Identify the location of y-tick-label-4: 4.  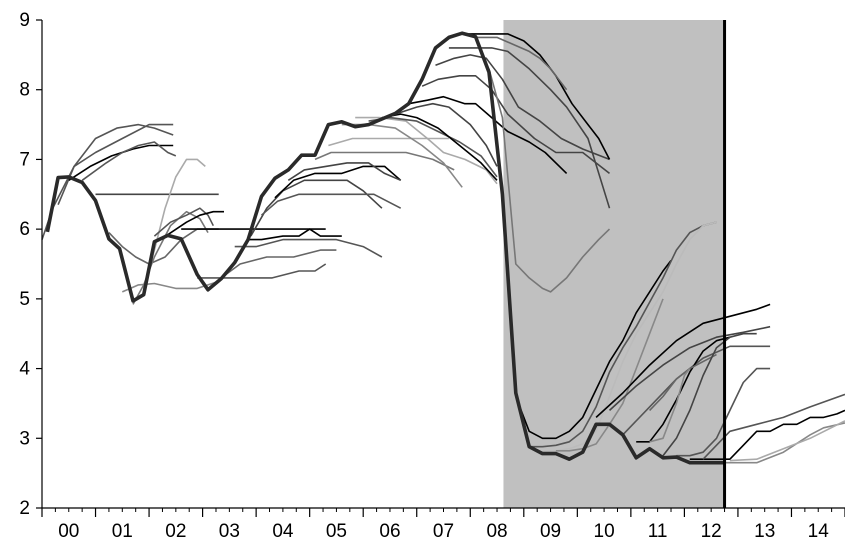
(24, 369).